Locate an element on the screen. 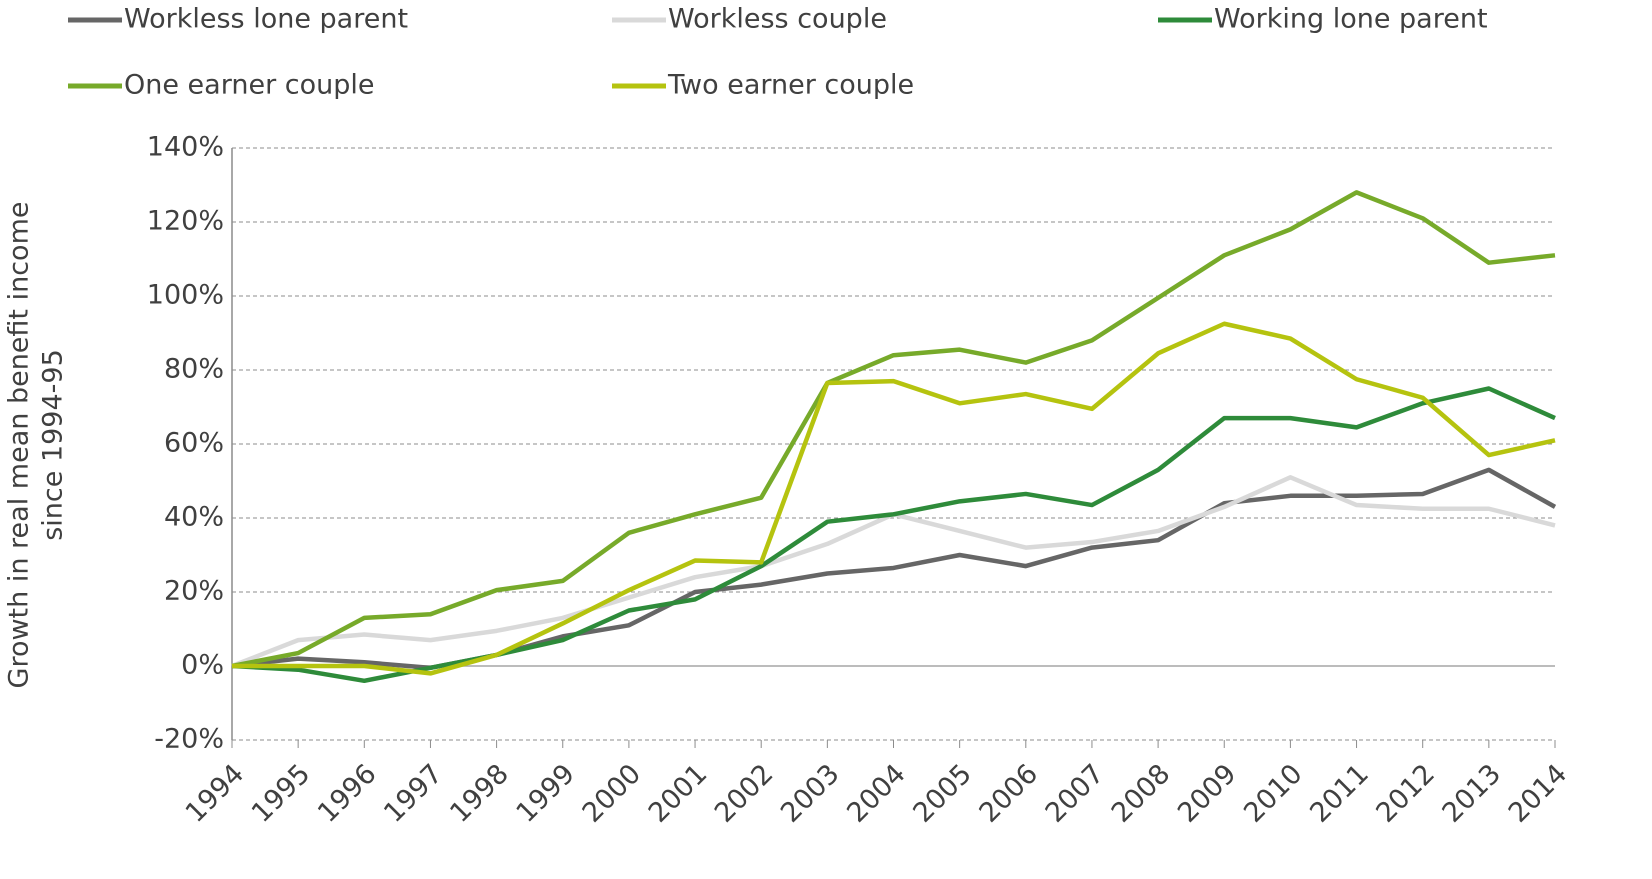 The height and width of the screenshot is (879, 1652). y-tick-label: 140% is located at coordinates (185, 147).